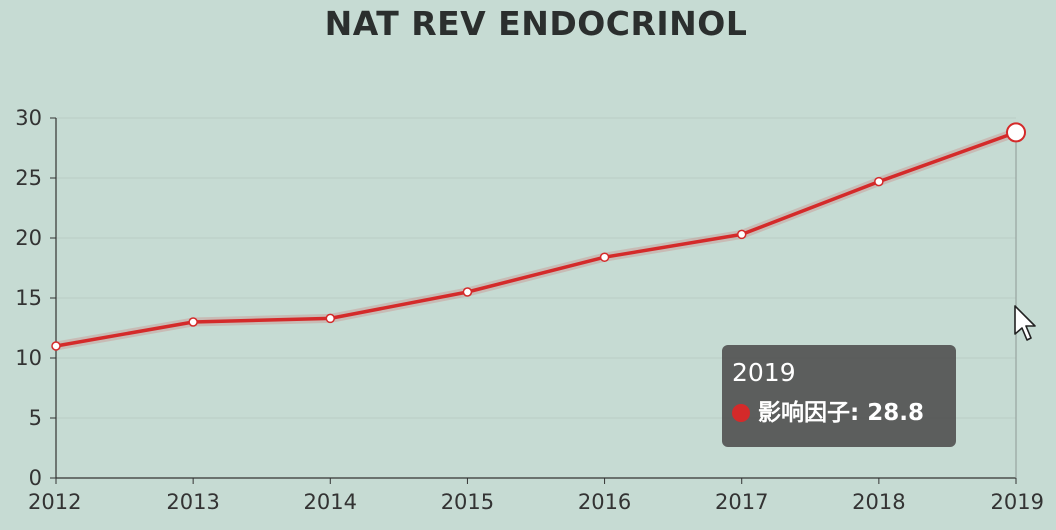  Describe the element at coordinates (839, 396) in the screenshot. I see `tooltip: 2019 影响因子: 28.8` at that location.